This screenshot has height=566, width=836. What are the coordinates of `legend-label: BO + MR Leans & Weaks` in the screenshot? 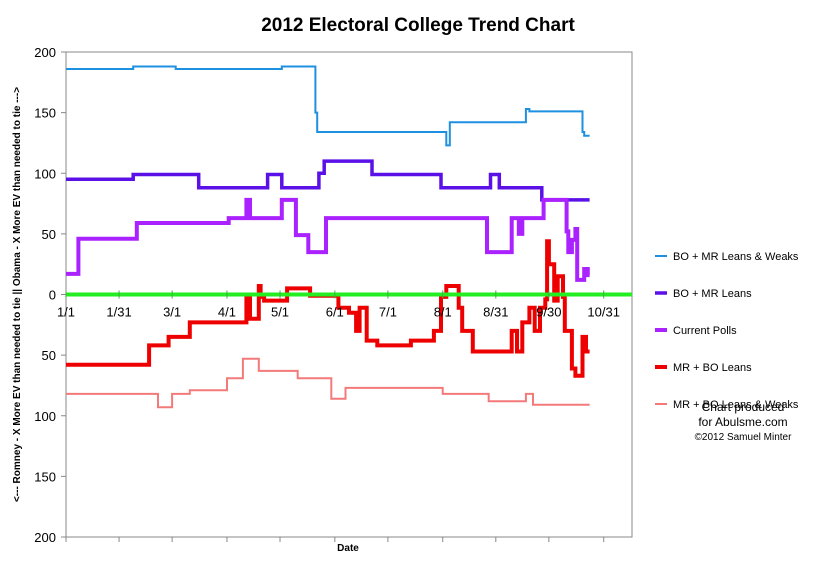 It's located at (736, 257).